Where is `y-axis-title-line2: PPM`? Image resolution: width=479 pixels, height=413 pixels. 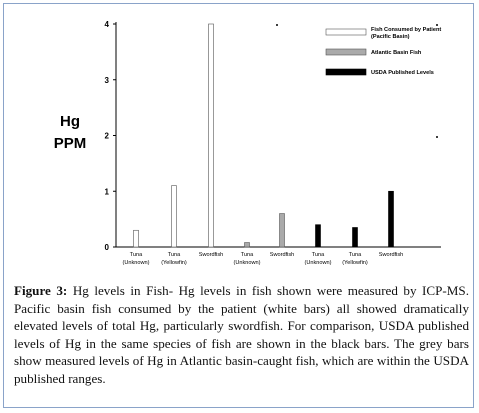 y-axis-title-line2: PPM is located at coordinates (70, 143).